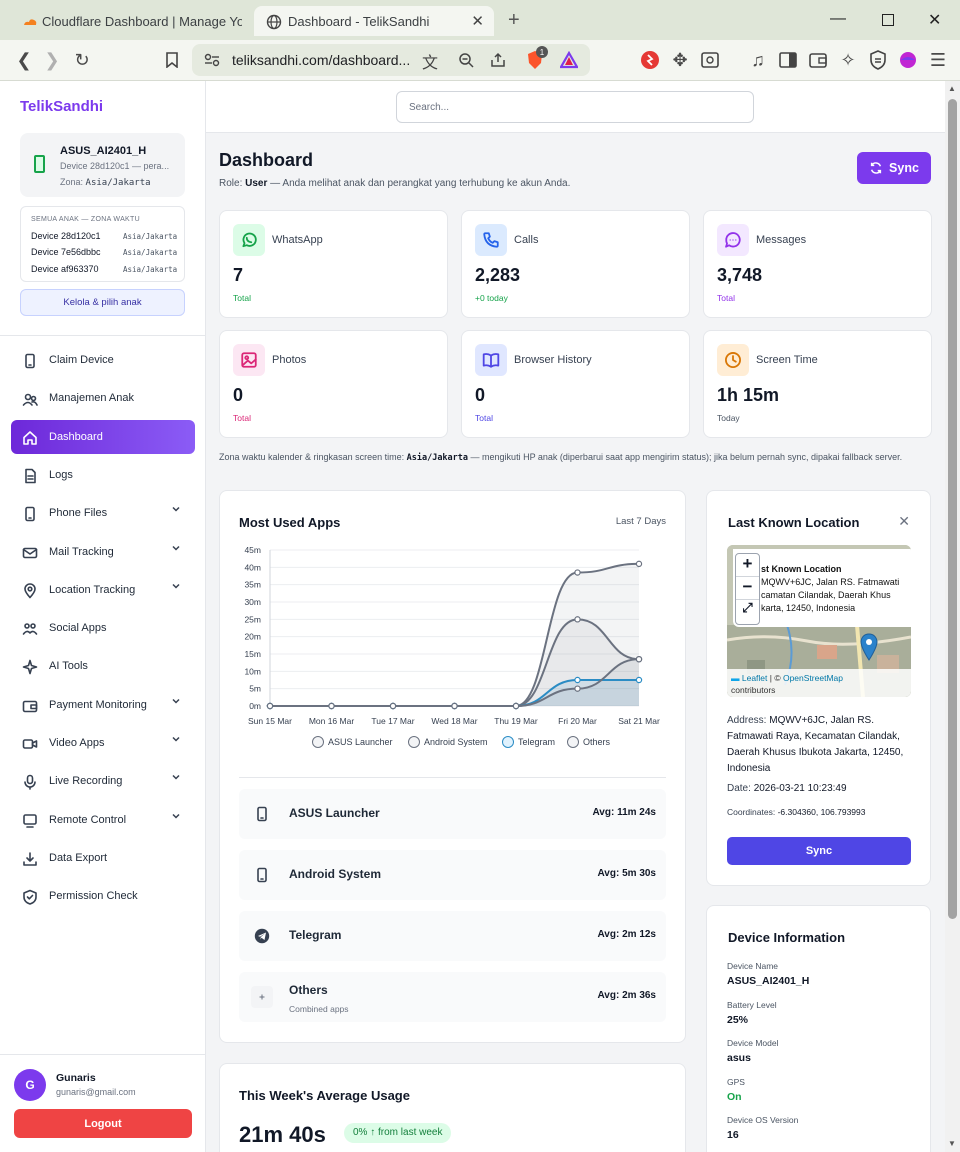  What do you see at coordinates (904, 521) in the screenshot?
I see `close-icon: ✕` at bounding box center [904, 521].